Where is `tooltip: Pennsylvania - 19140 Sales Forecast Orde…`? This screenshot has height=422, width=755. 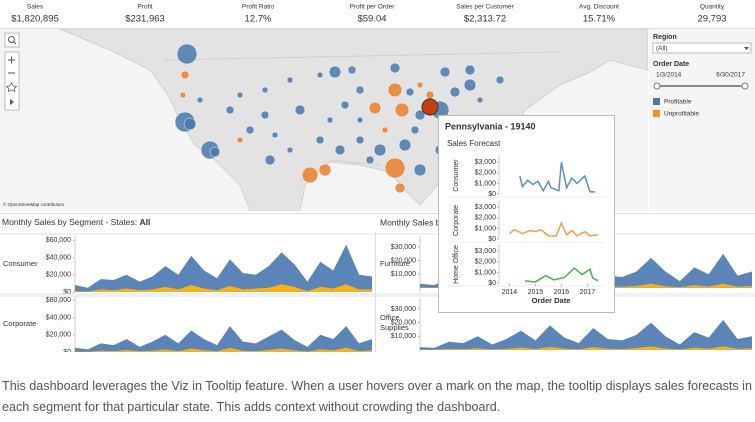
tooltip: Pennsylvania - 19140 Sales Forecast Orde… is located at coordinates (526, 214).